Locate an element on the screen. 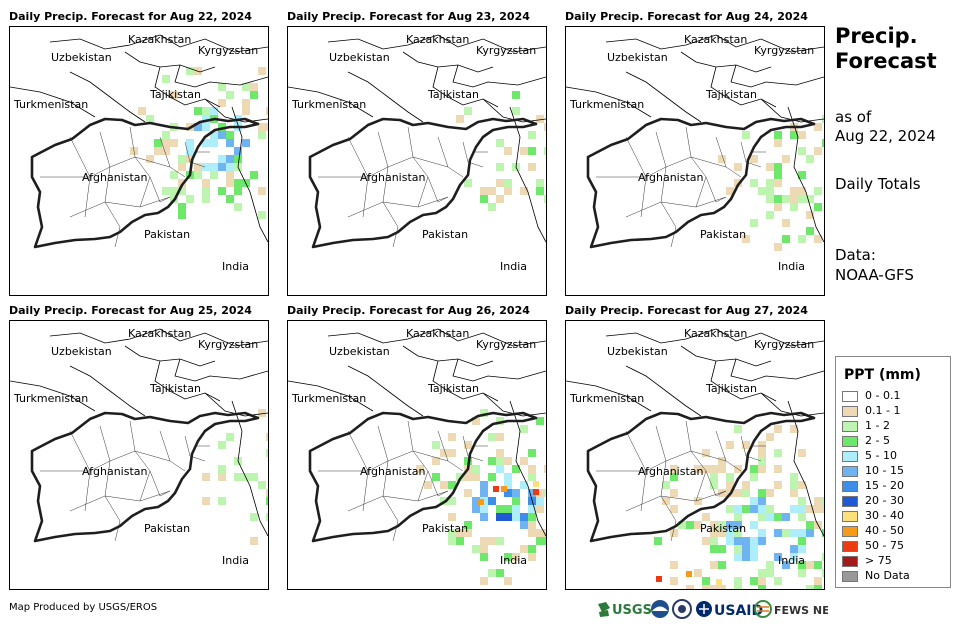 The width and height of the screenshot is (970, 624). noaa-logo is located at coordinates (660, 609).